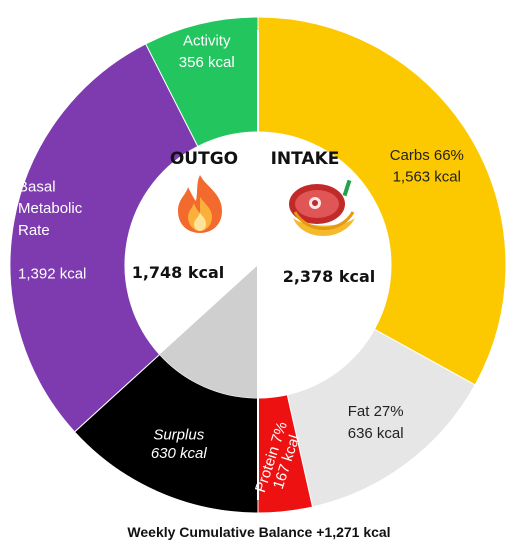 Image resolution: width=518 pixels, height=547 pixels. Describe the element at coordinates (50, 208) in the screenshot. I see `label-bmr-line: Metabolic` at that location.